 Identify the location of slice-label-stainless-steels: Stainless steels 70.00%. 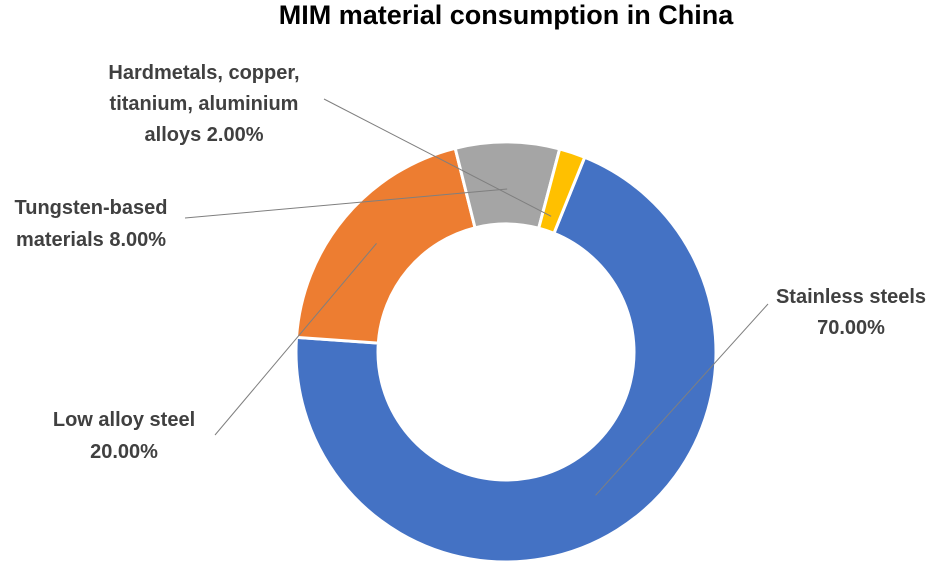
(851, 312).